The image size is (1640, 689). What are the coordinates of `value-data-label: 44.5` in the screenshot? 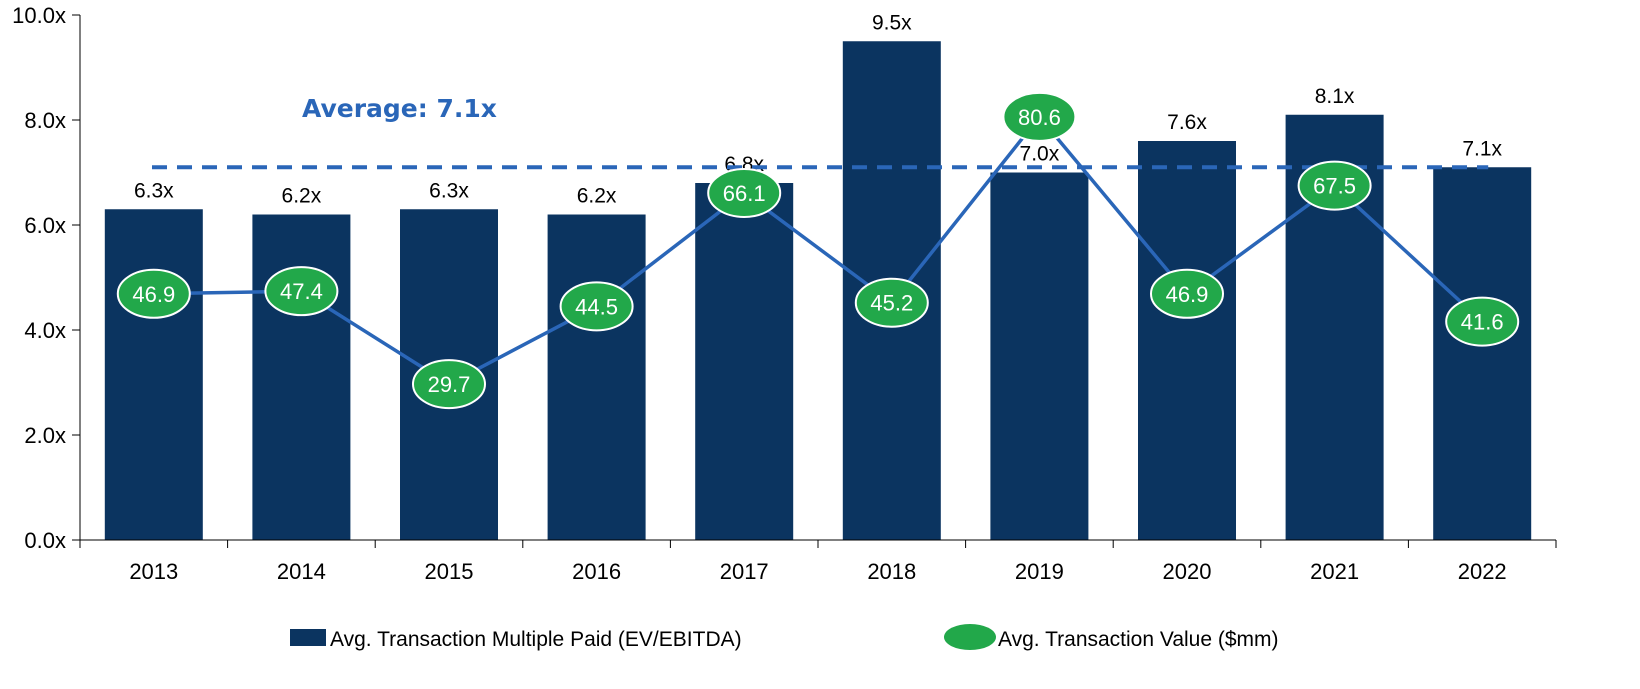 It's located at (596, 306).